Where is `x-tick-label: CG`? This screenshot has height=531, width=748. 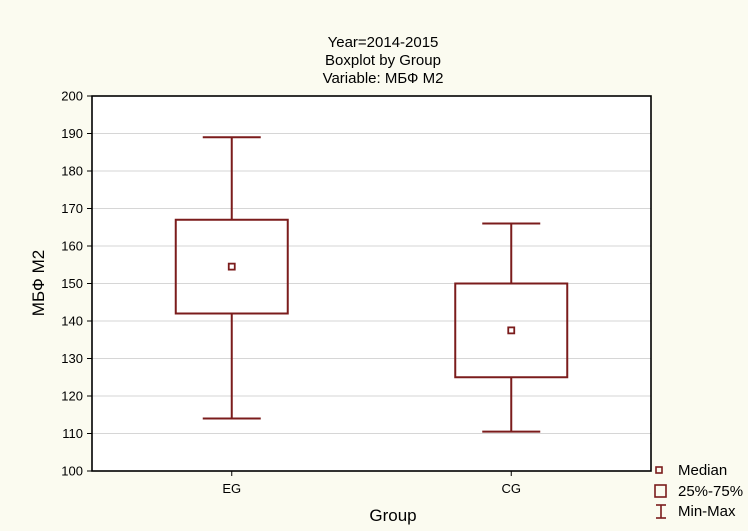 x-tick-label: CG is located at coordinates (512, 488).